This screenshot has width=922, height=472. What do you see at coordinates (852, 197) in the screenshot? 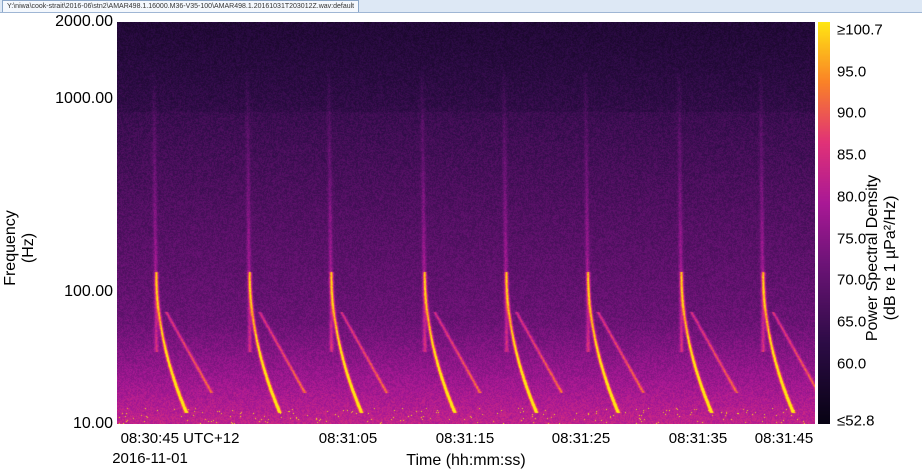
I see `colorbar-tick: 80.0` at bounding box center [852, 197].